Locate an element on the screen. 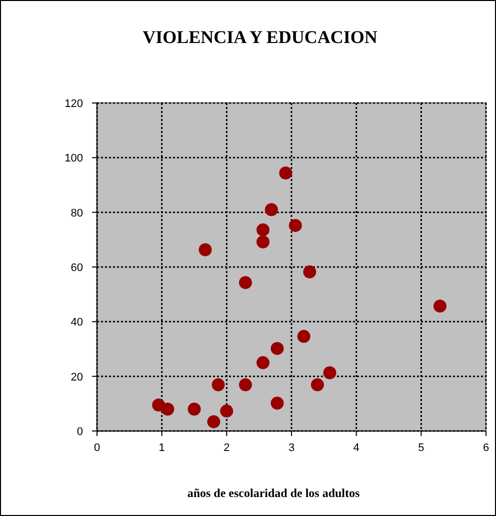 Image resolution: width=496 pixels, height=516 pixels. y-tick-label: 80 is located at coordinates (76, 213).